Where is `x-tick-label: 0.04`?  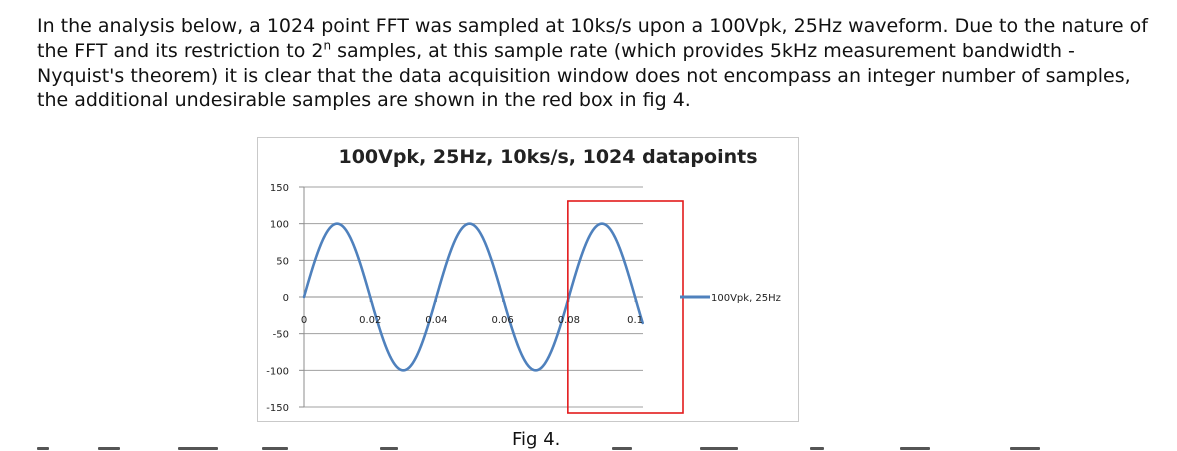
x-tick-label: 0.04 is located at coordinates (436, 320).